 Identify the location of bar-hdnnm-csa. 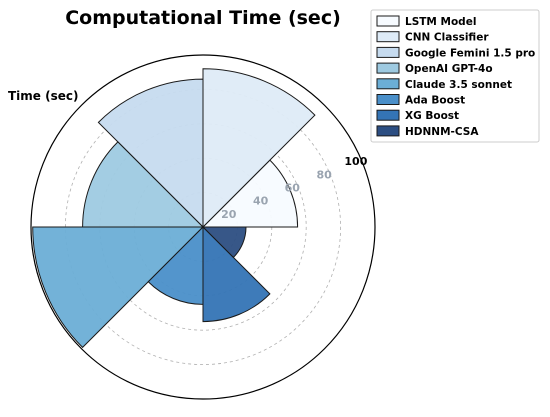
(224, 242).